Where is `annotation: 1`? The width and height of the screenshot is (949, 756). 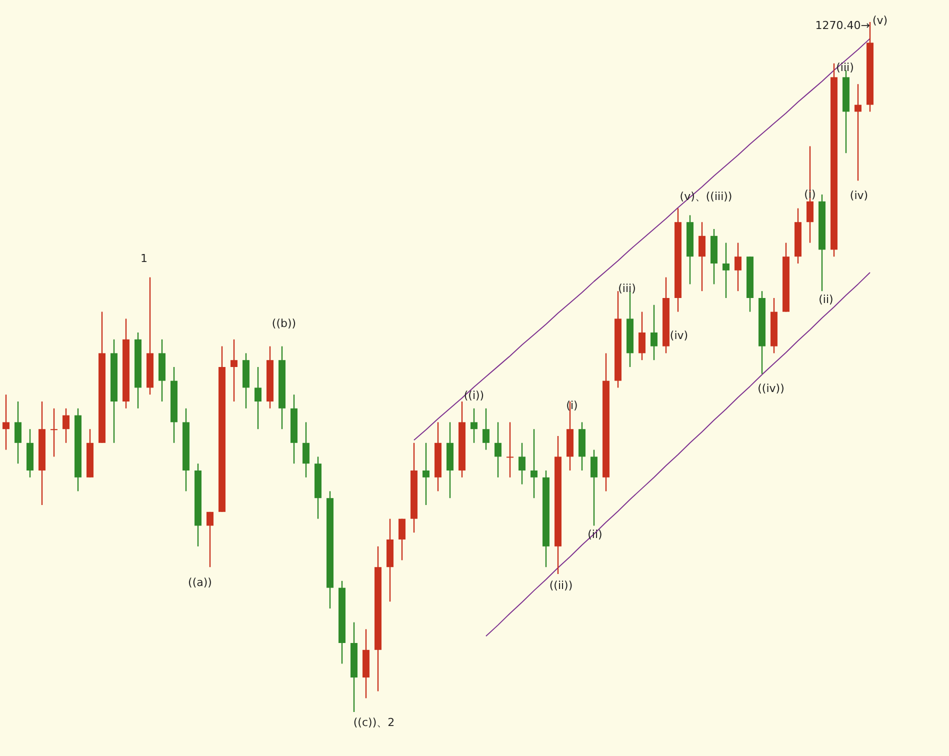 annotation: 1 is located at coordinates (144, 258).